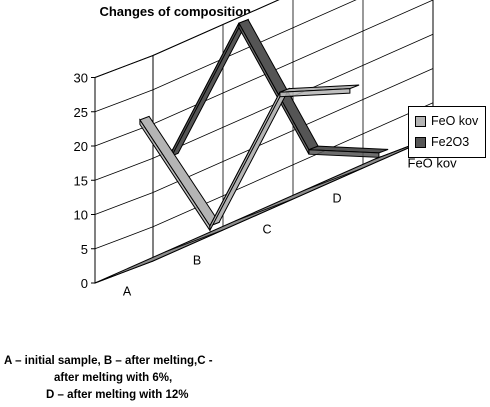  Describe the element at coordinates (127, 292) in the screenshot. I see `x-tick-label-A: A` at that location.